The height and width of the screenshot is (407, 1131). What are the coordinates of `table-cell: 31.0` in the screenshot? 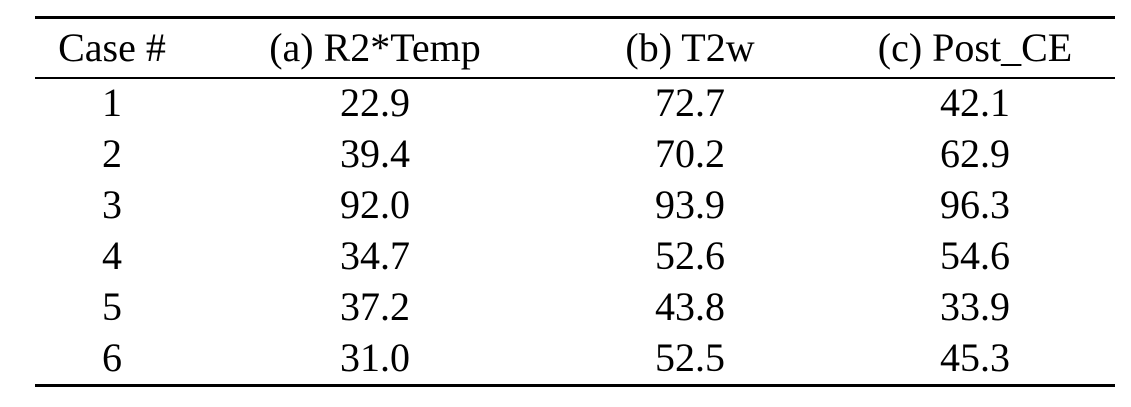 It's located at (375, 357).